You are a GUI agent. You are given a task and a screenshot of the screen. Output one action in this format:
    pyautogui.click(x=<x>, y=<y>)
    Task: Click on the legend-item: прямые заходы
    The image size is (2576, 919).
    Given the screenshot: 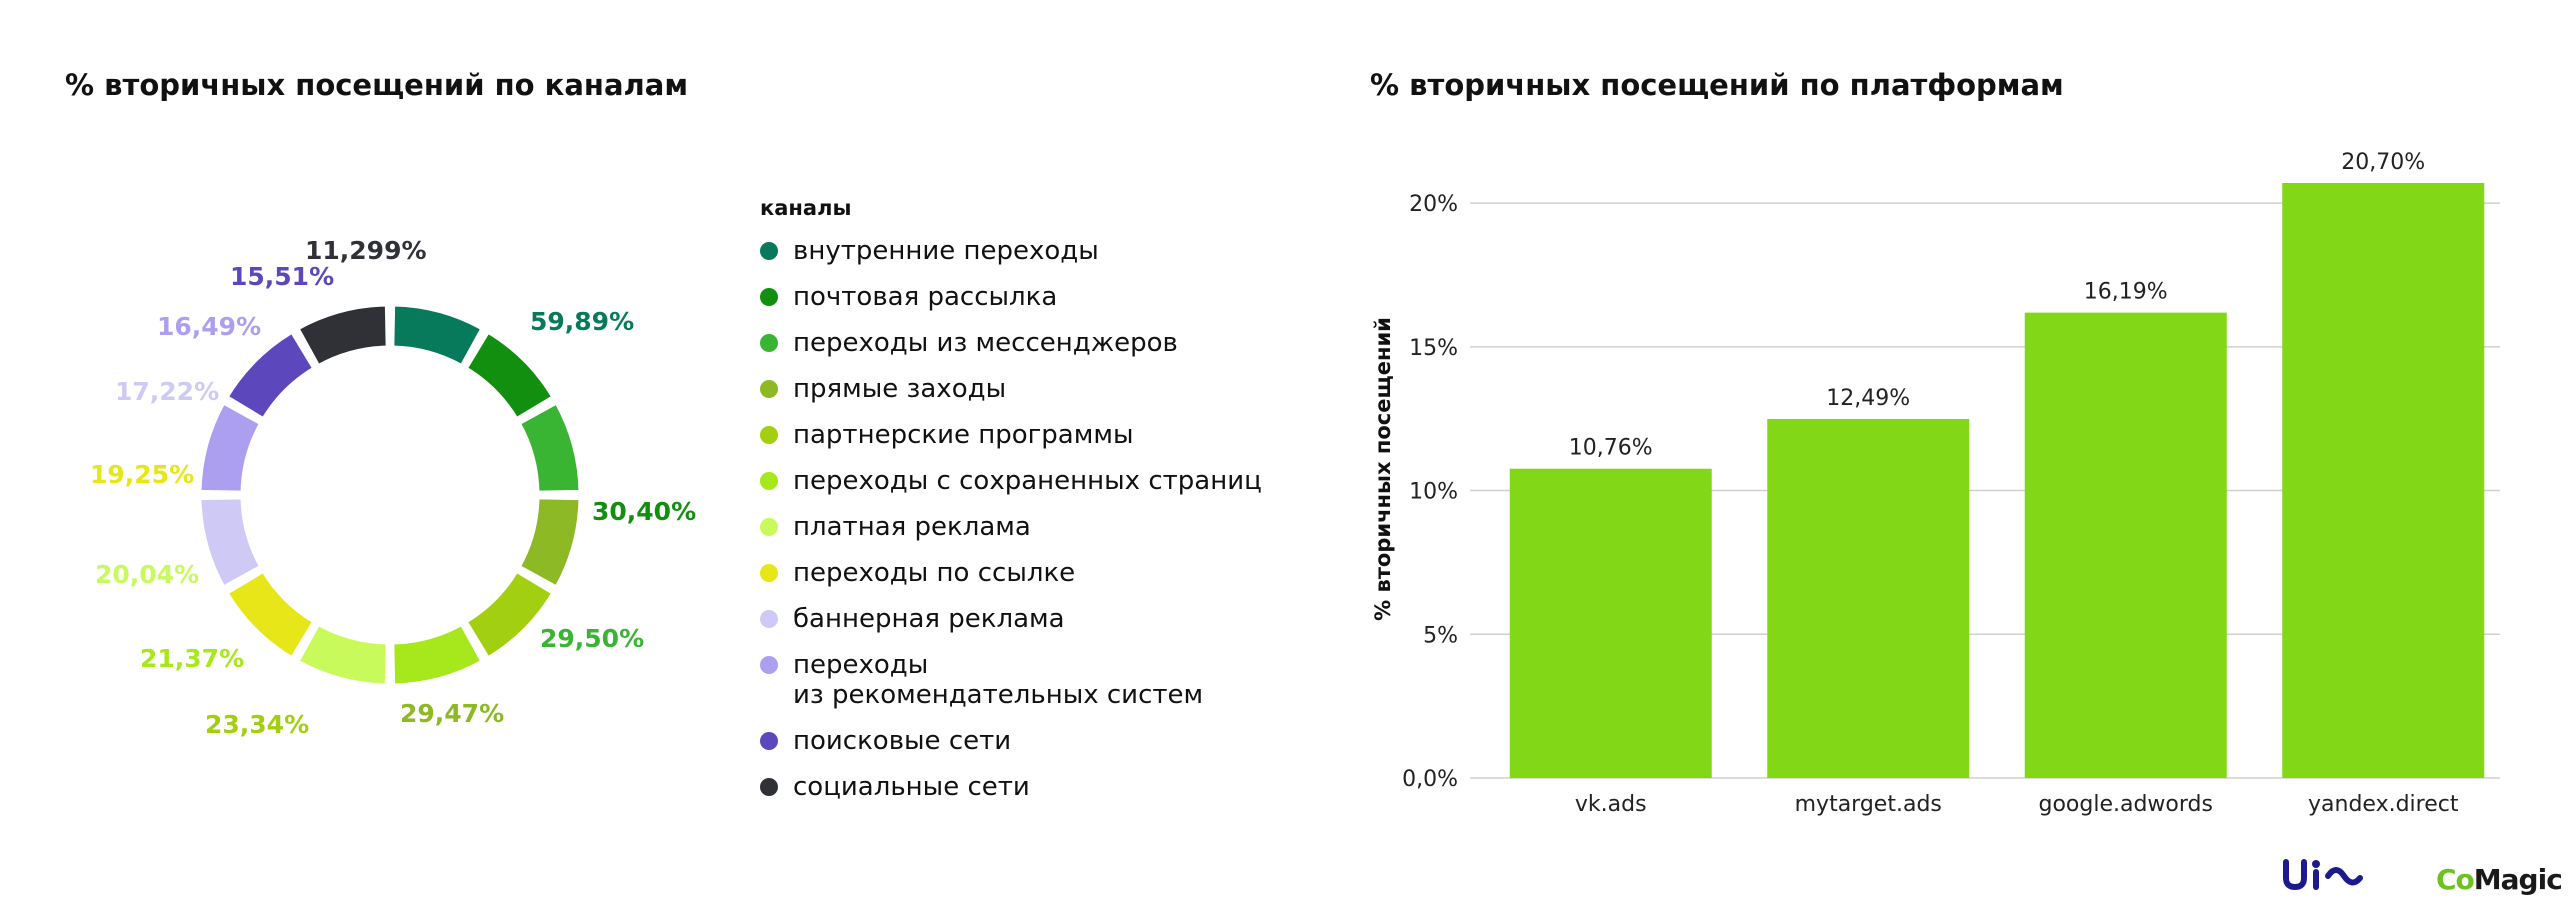 What is the action you would take?
    pyautogui.click(x=1040, y=389)
    